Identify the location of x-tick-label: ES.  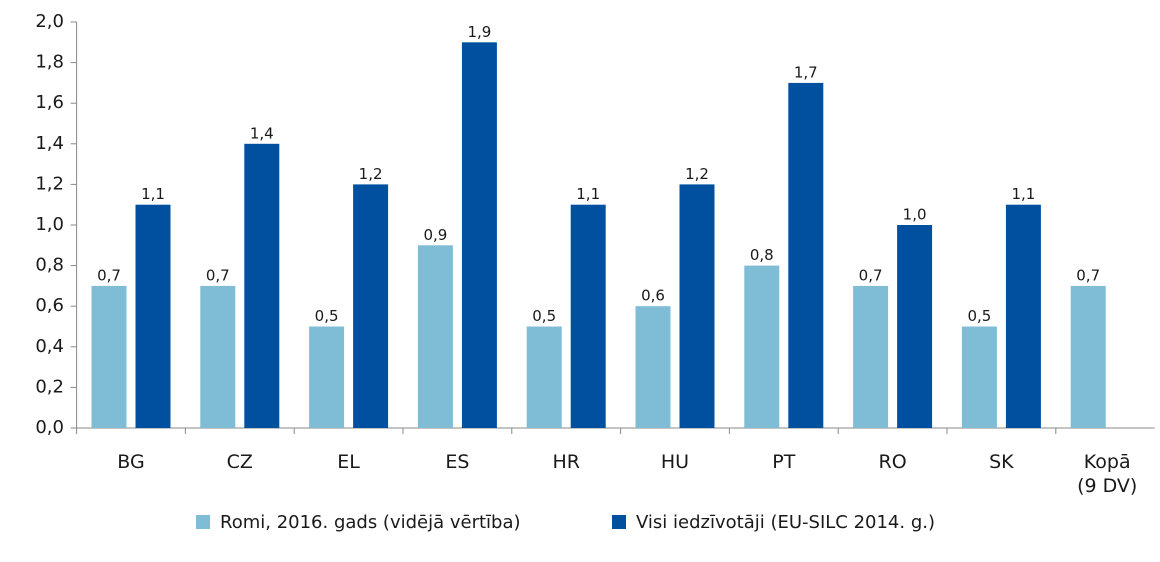
(457, 462).